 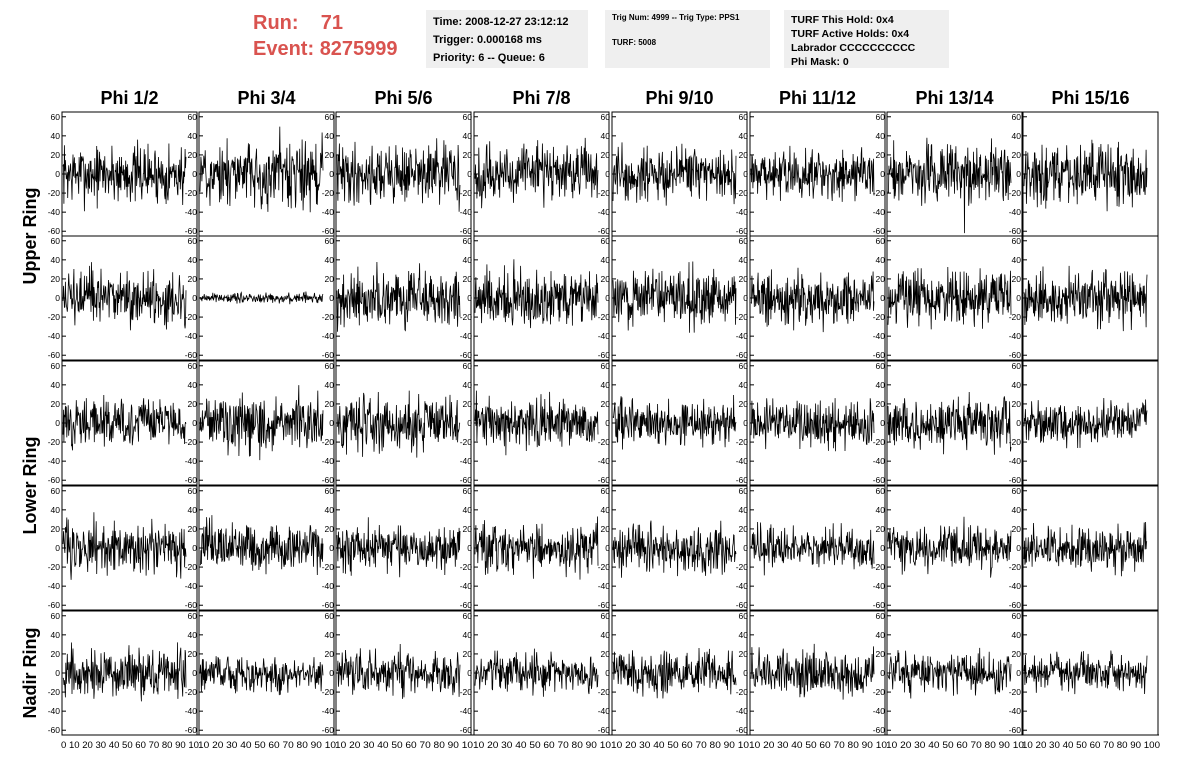 What do you see at coordinates (404, 745) in the screenshot?
I see `x-tick-labels: 10 20 30 40 50 60 70 80 90 10` at bounding box center [404, 745].